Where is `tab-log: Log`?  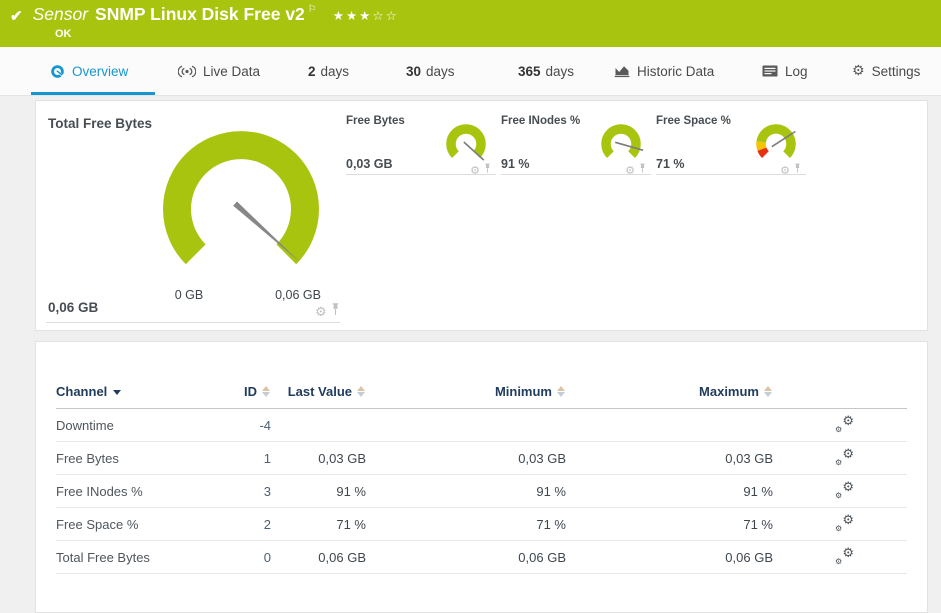
tab-log: Log is located at coordinates (785, 71).